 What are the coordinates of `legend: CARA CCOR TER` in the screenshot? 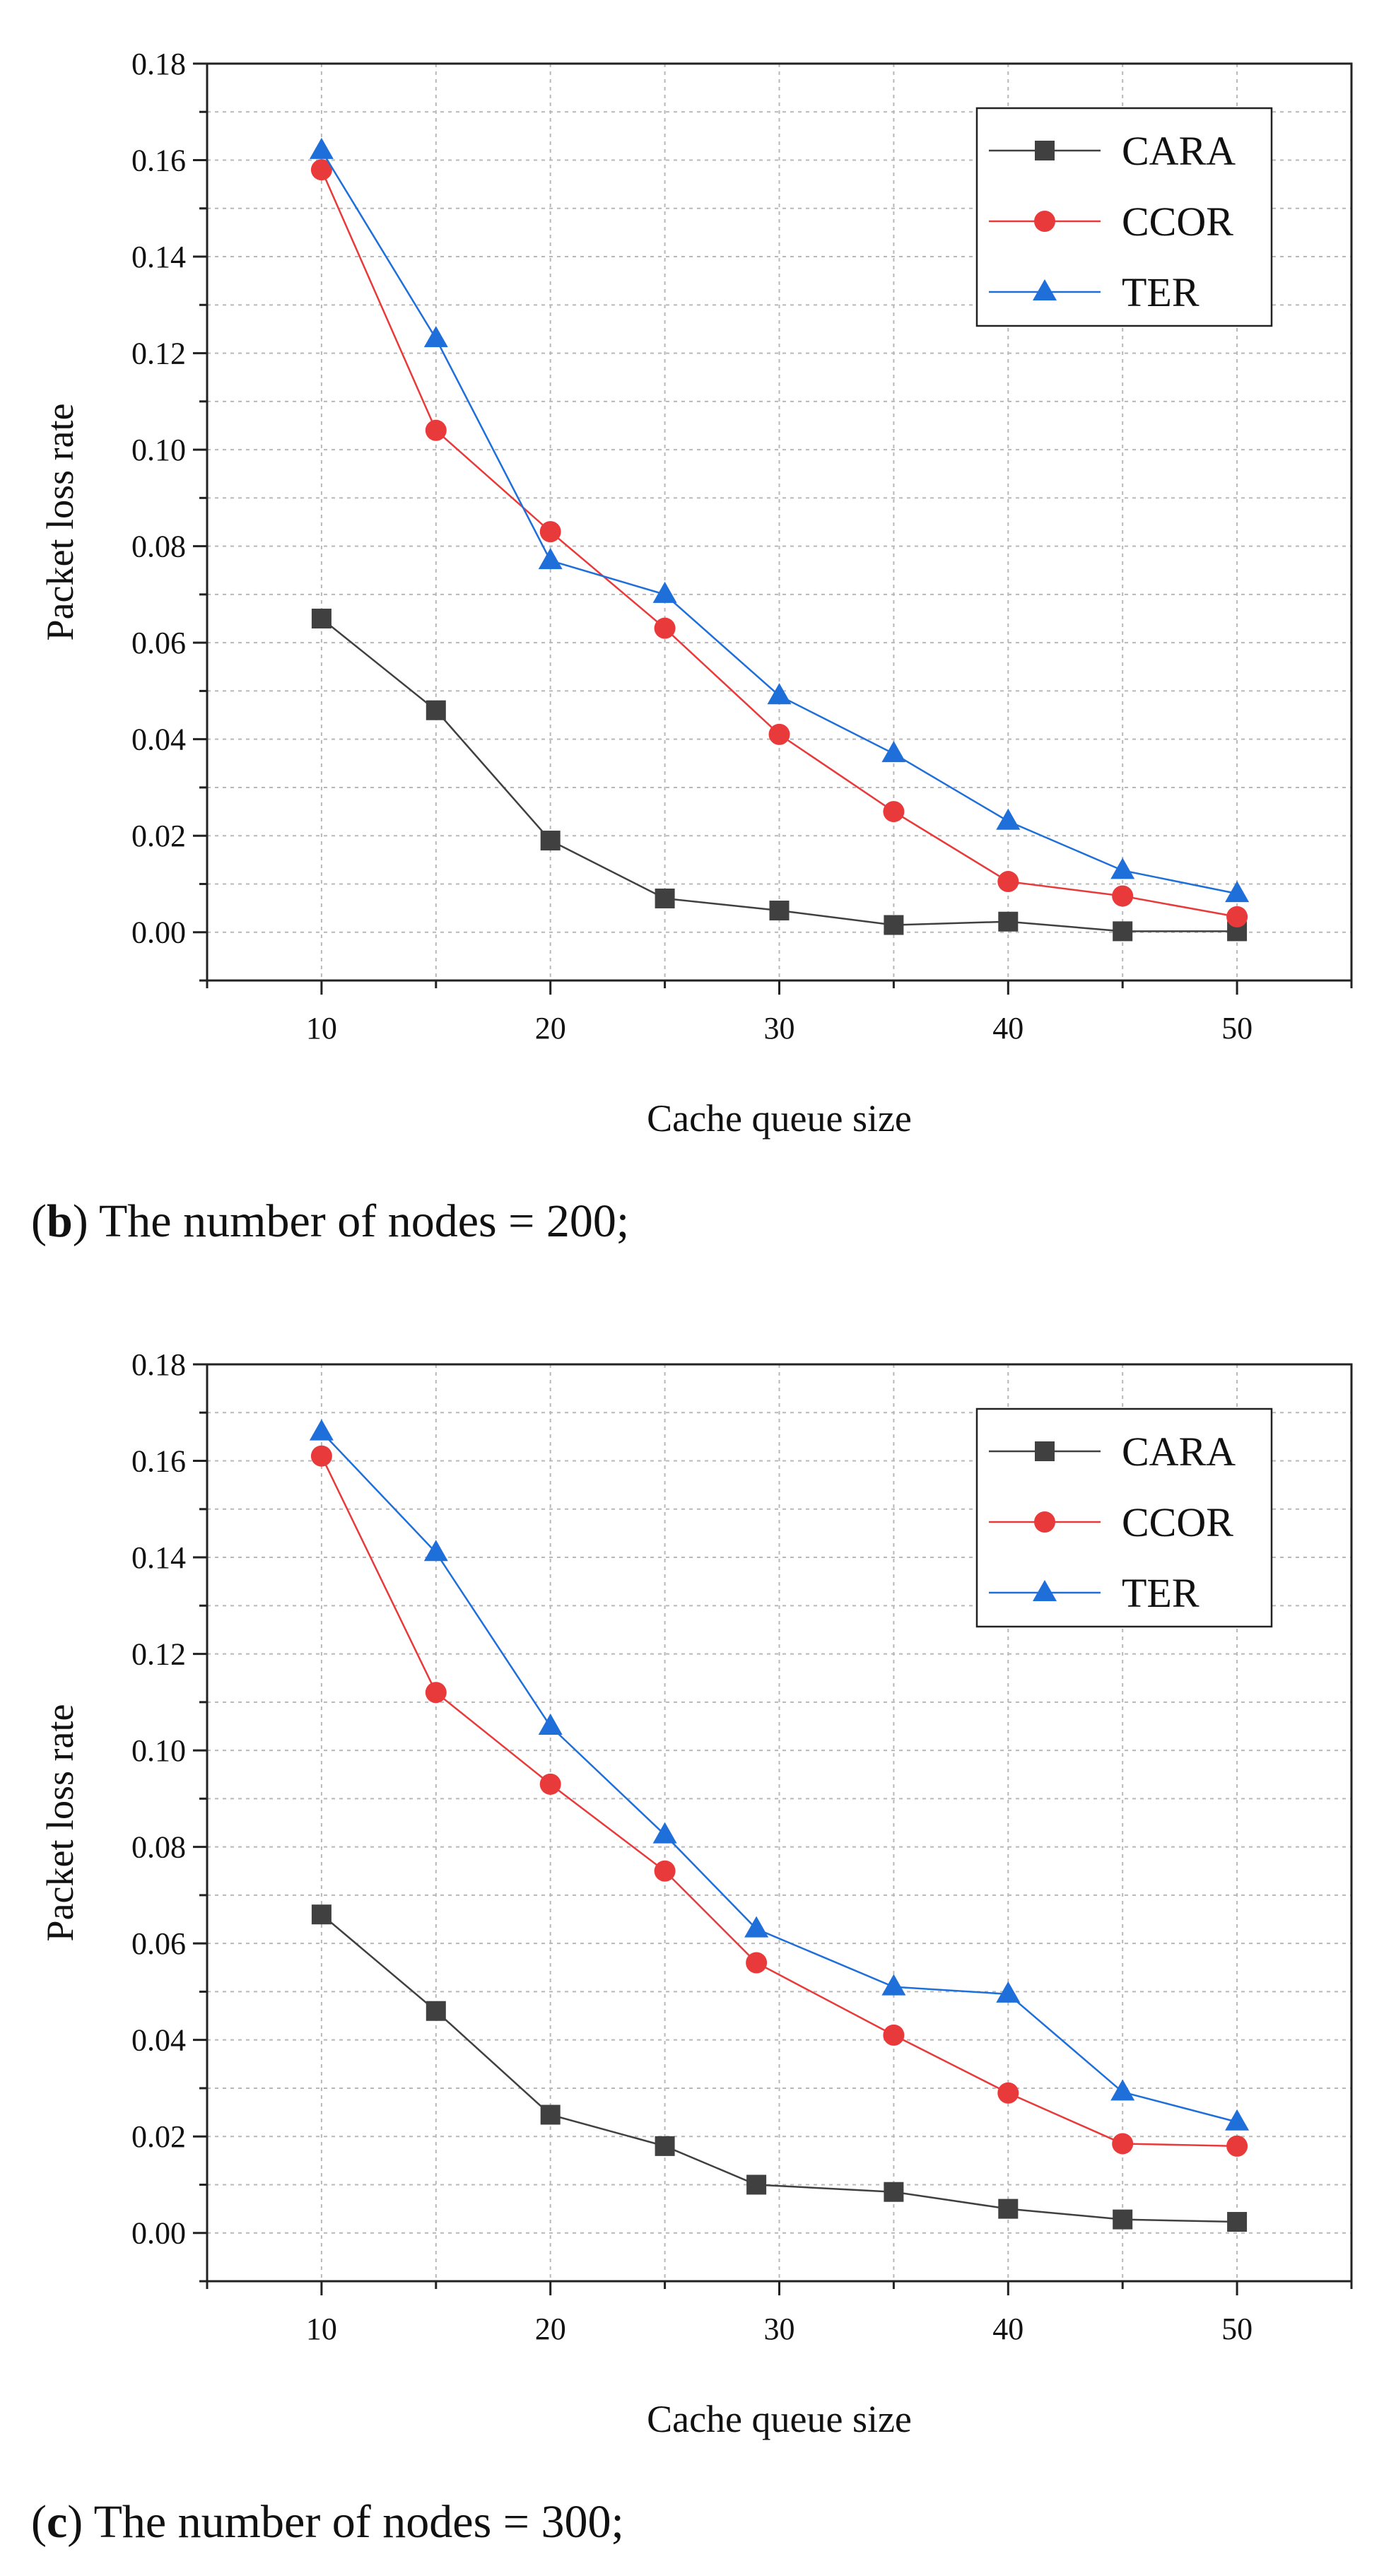 It's located at (1124, 1517).